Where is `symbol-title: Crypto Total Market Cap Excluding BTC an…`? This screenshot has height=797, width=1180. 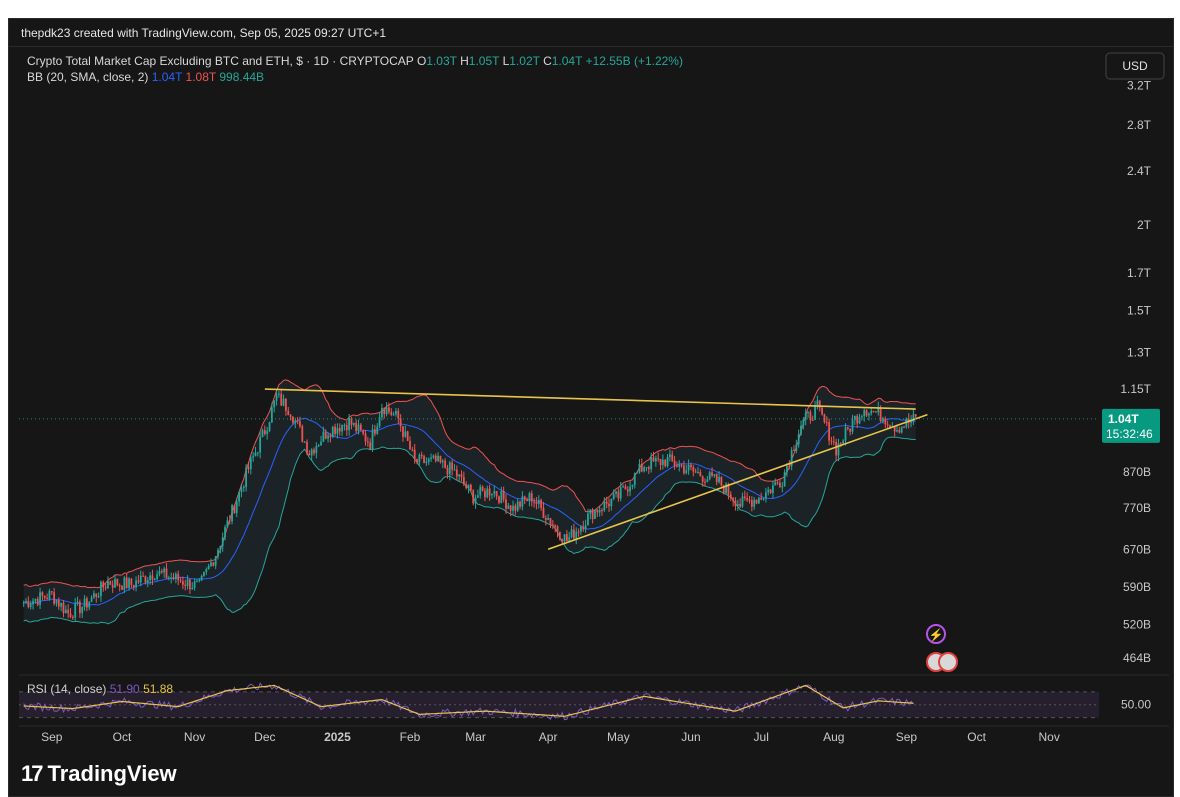 symbol-title: Crypto Total Market Cap Excluding BTC an… is located at coordinates (222, 61).